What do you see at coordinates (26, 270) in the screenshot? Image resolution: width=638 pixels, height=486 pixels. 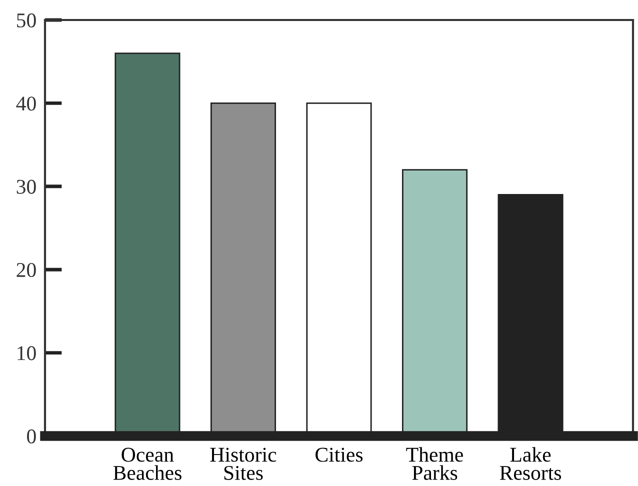 I see `y-tick-label: 20` at bounding box center [26, 270].